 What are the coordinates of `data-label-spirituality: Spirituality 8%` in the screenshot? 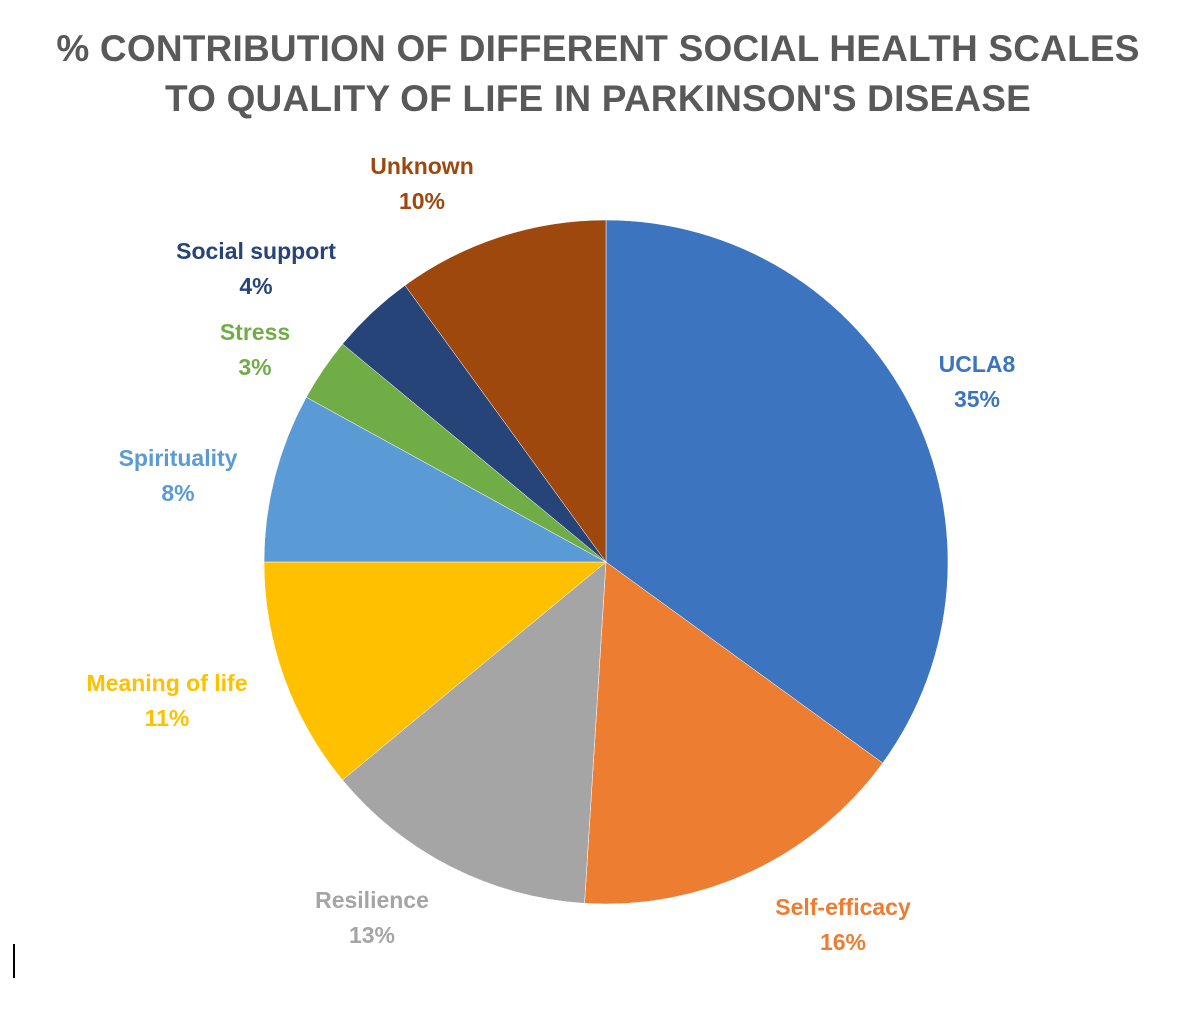 It's located at (178, 476).